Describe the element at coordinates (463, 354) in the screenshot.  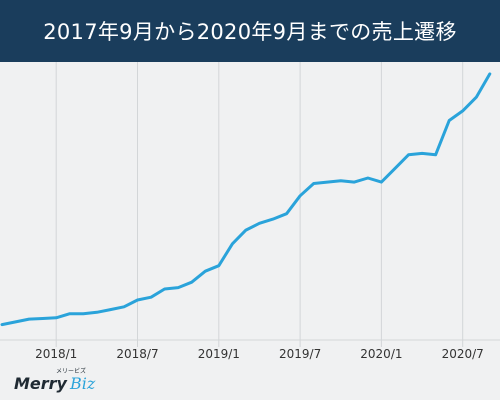
I see `x-tick-label: 2020/7` at that location.